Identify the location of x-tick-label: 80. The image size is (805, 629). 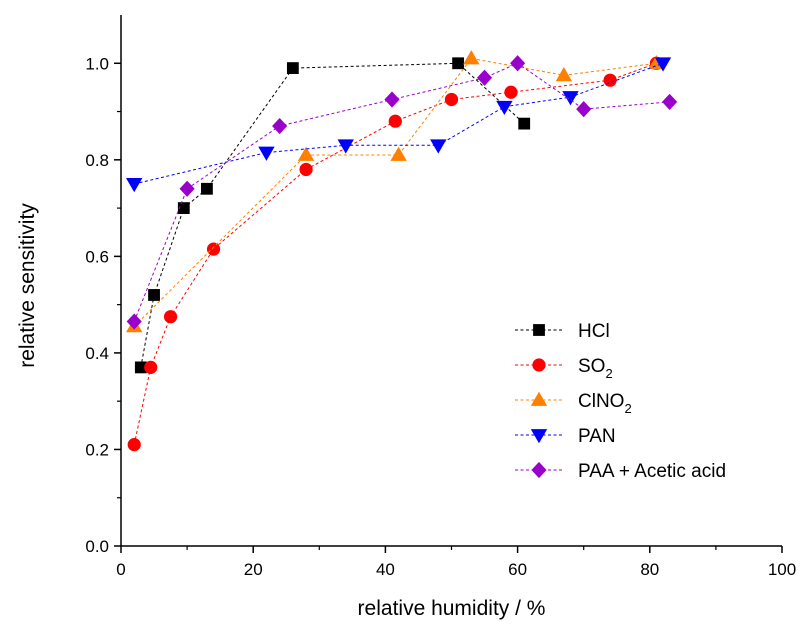
(649, 569).